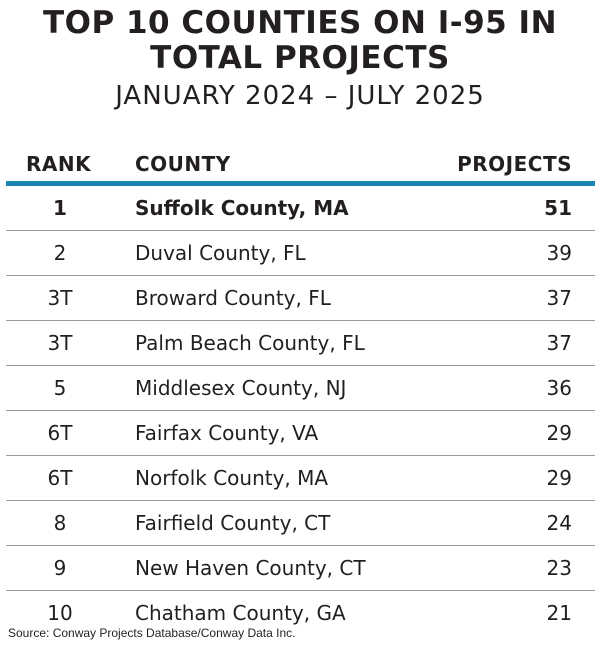 This screenshot has width=600, height=660. I want to click on table-row: 6T Fairfax County, VA 29, so click(300, 433).